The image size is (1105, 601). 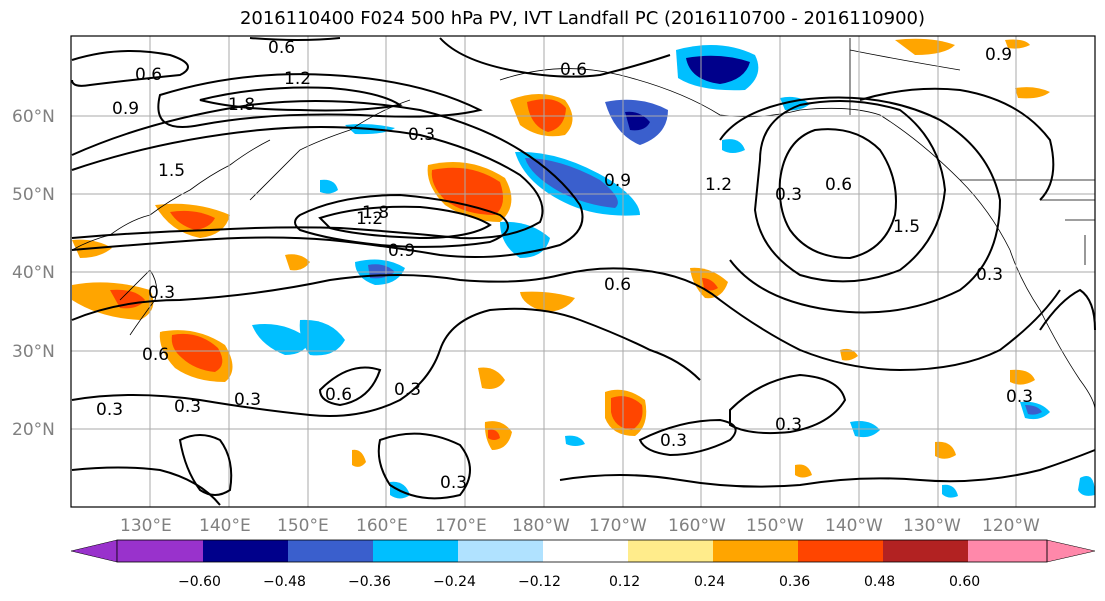 What do you see at coordinates (794, 582) in the screenshot?
I see `colorbar-tick-label: 0.36` at bounding box center [794, 582].